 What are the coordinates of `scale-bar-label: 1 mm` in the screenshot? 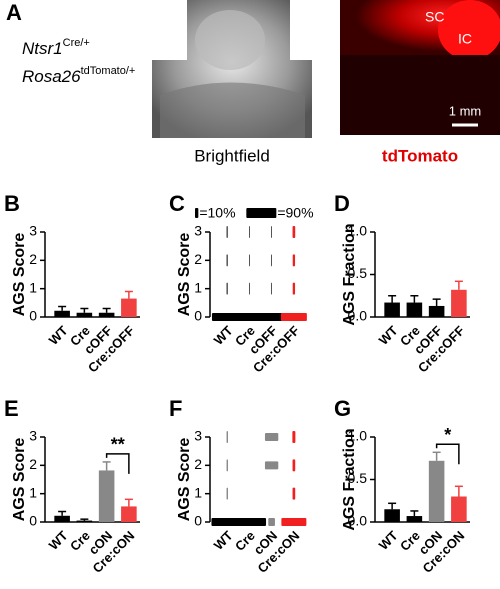 It's located at (465, 110).